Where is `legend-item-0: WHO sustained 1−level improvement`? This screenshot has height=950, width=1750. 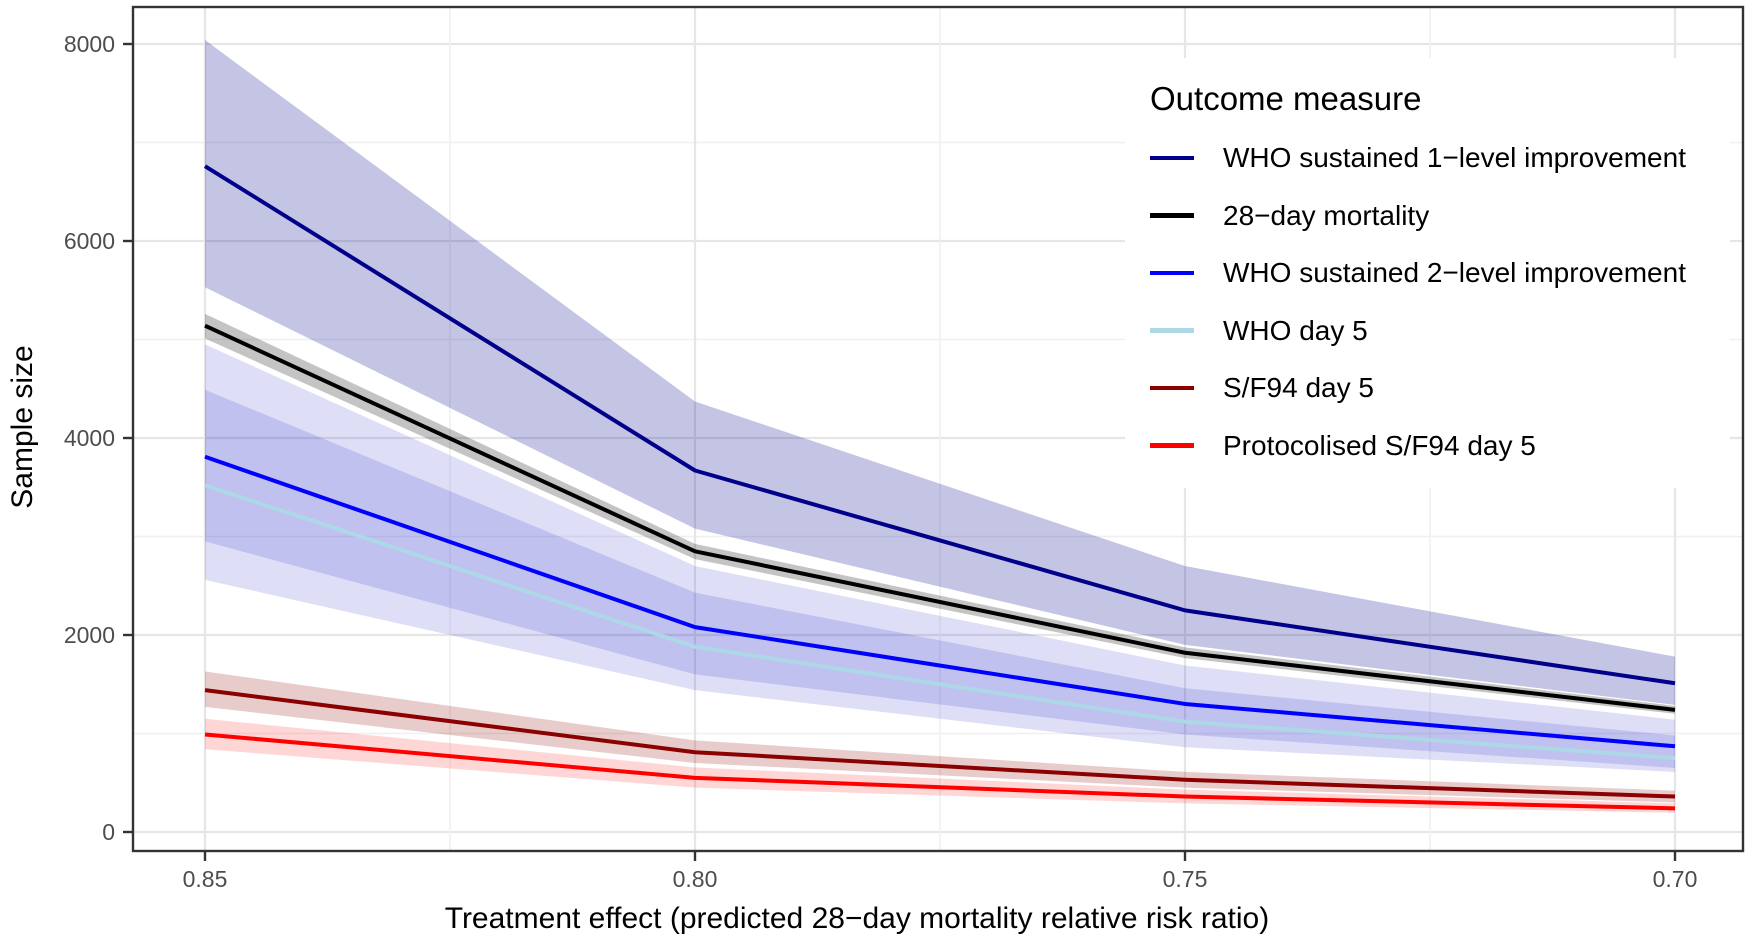 legend-item-0: WHO sustained 1−level improvement is located at coordinates (1405, 158).